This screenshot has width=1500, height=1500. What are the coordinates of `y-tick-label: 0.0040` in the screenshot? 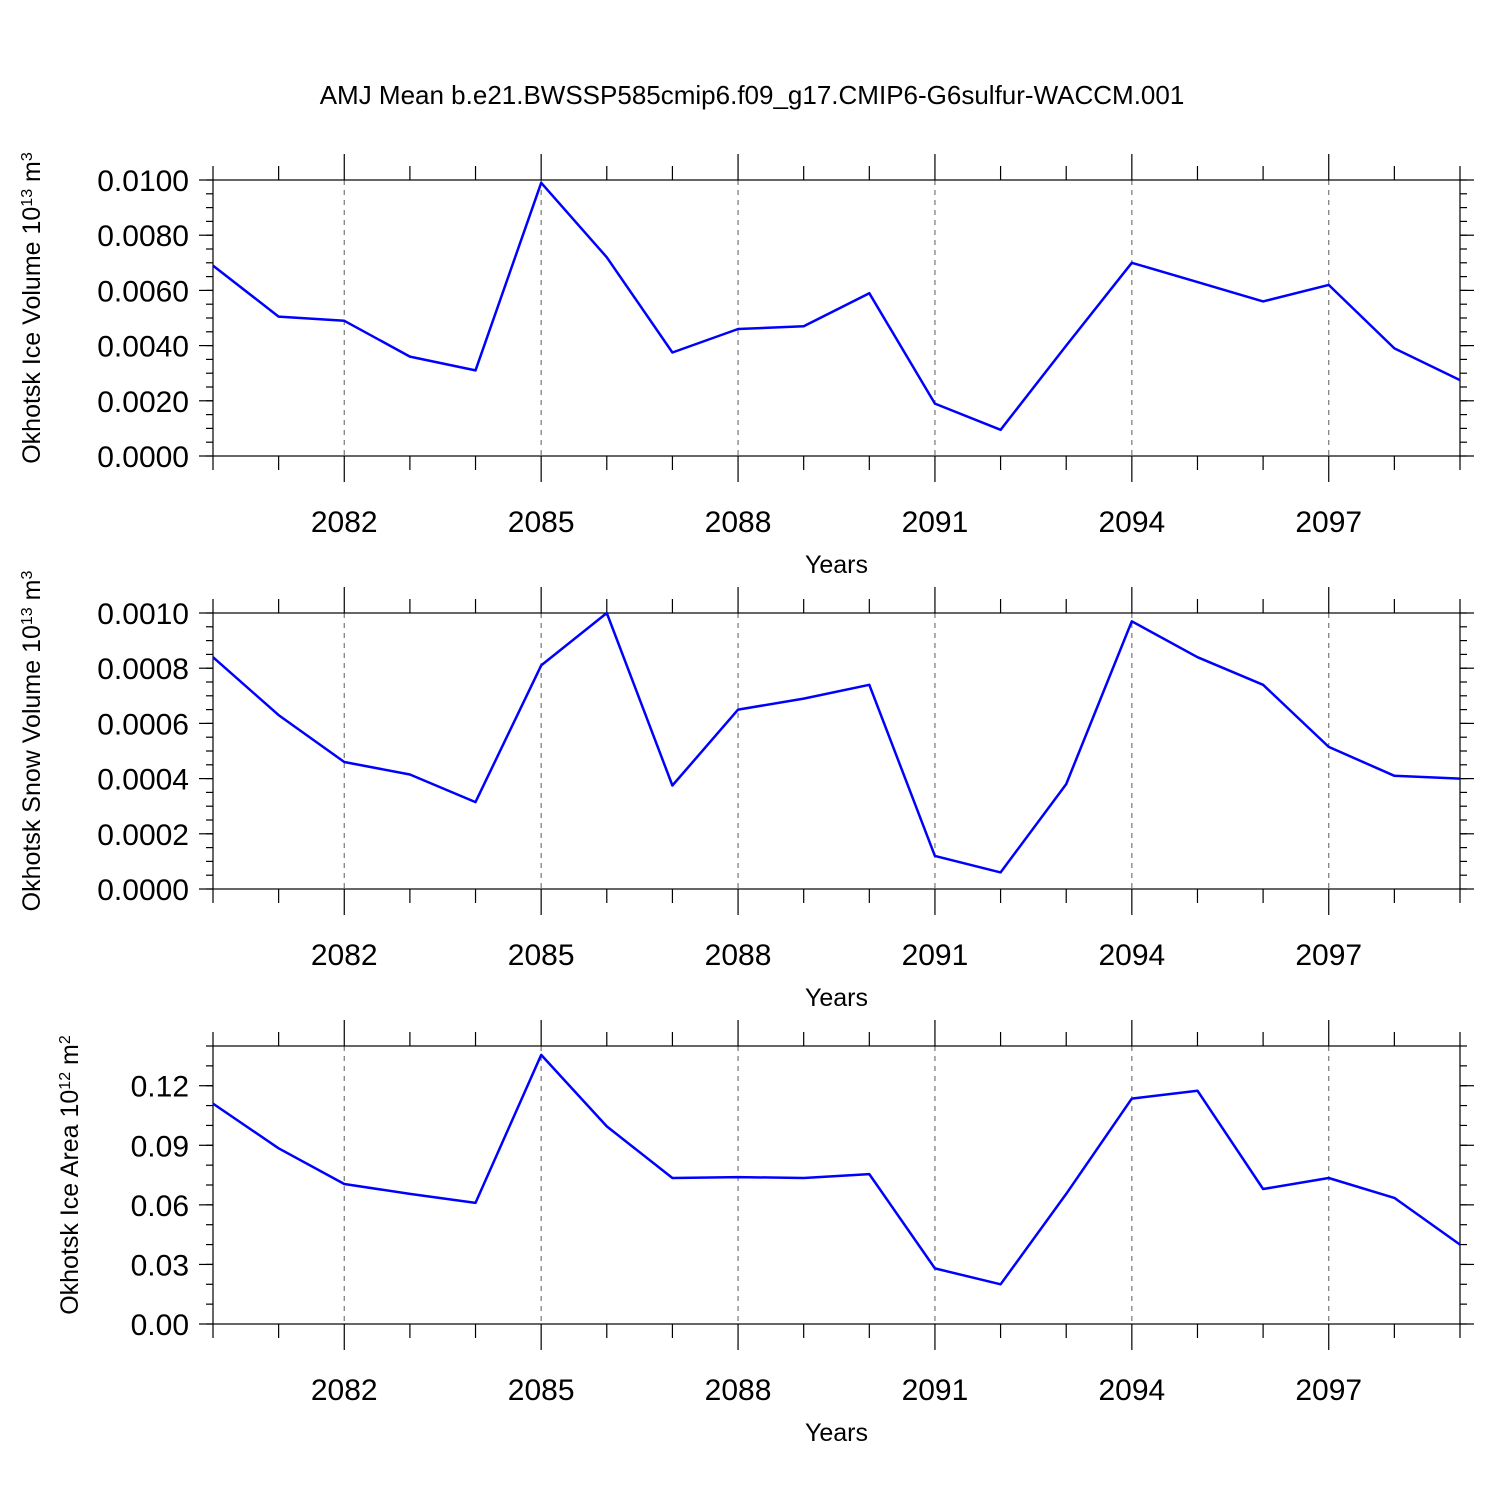 It's located at (143, 347).